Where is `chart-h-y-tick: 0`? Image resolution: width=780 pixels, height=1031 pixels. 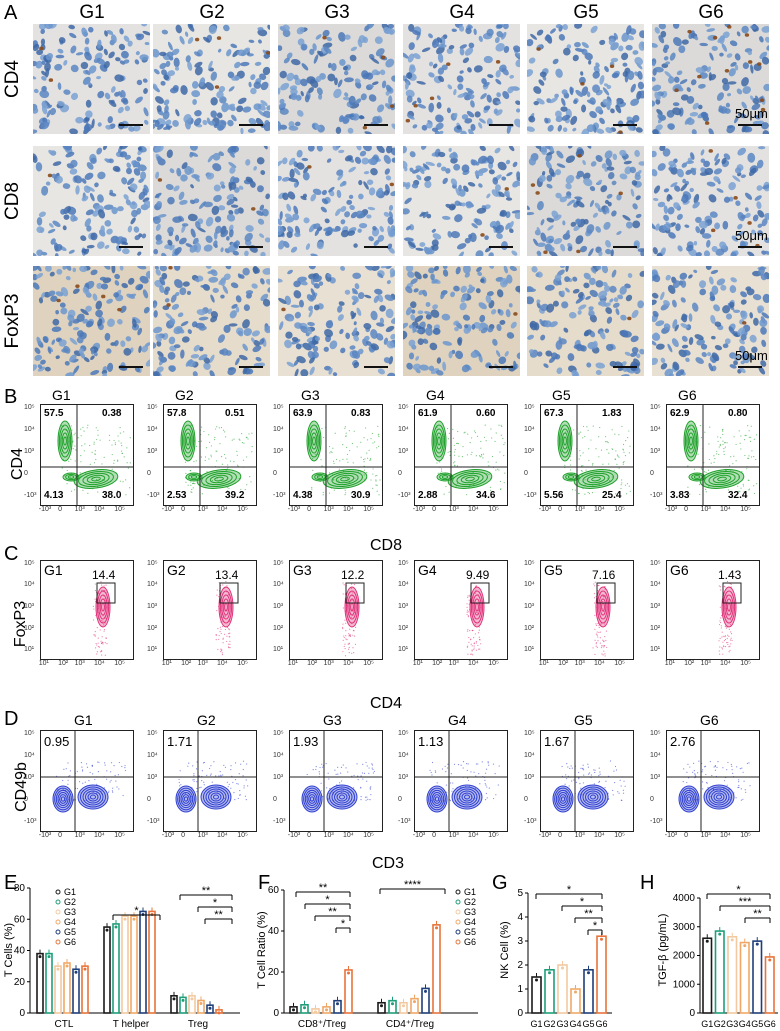
chart-h-y-tick: 0 is located at coordinates (692, 1013).